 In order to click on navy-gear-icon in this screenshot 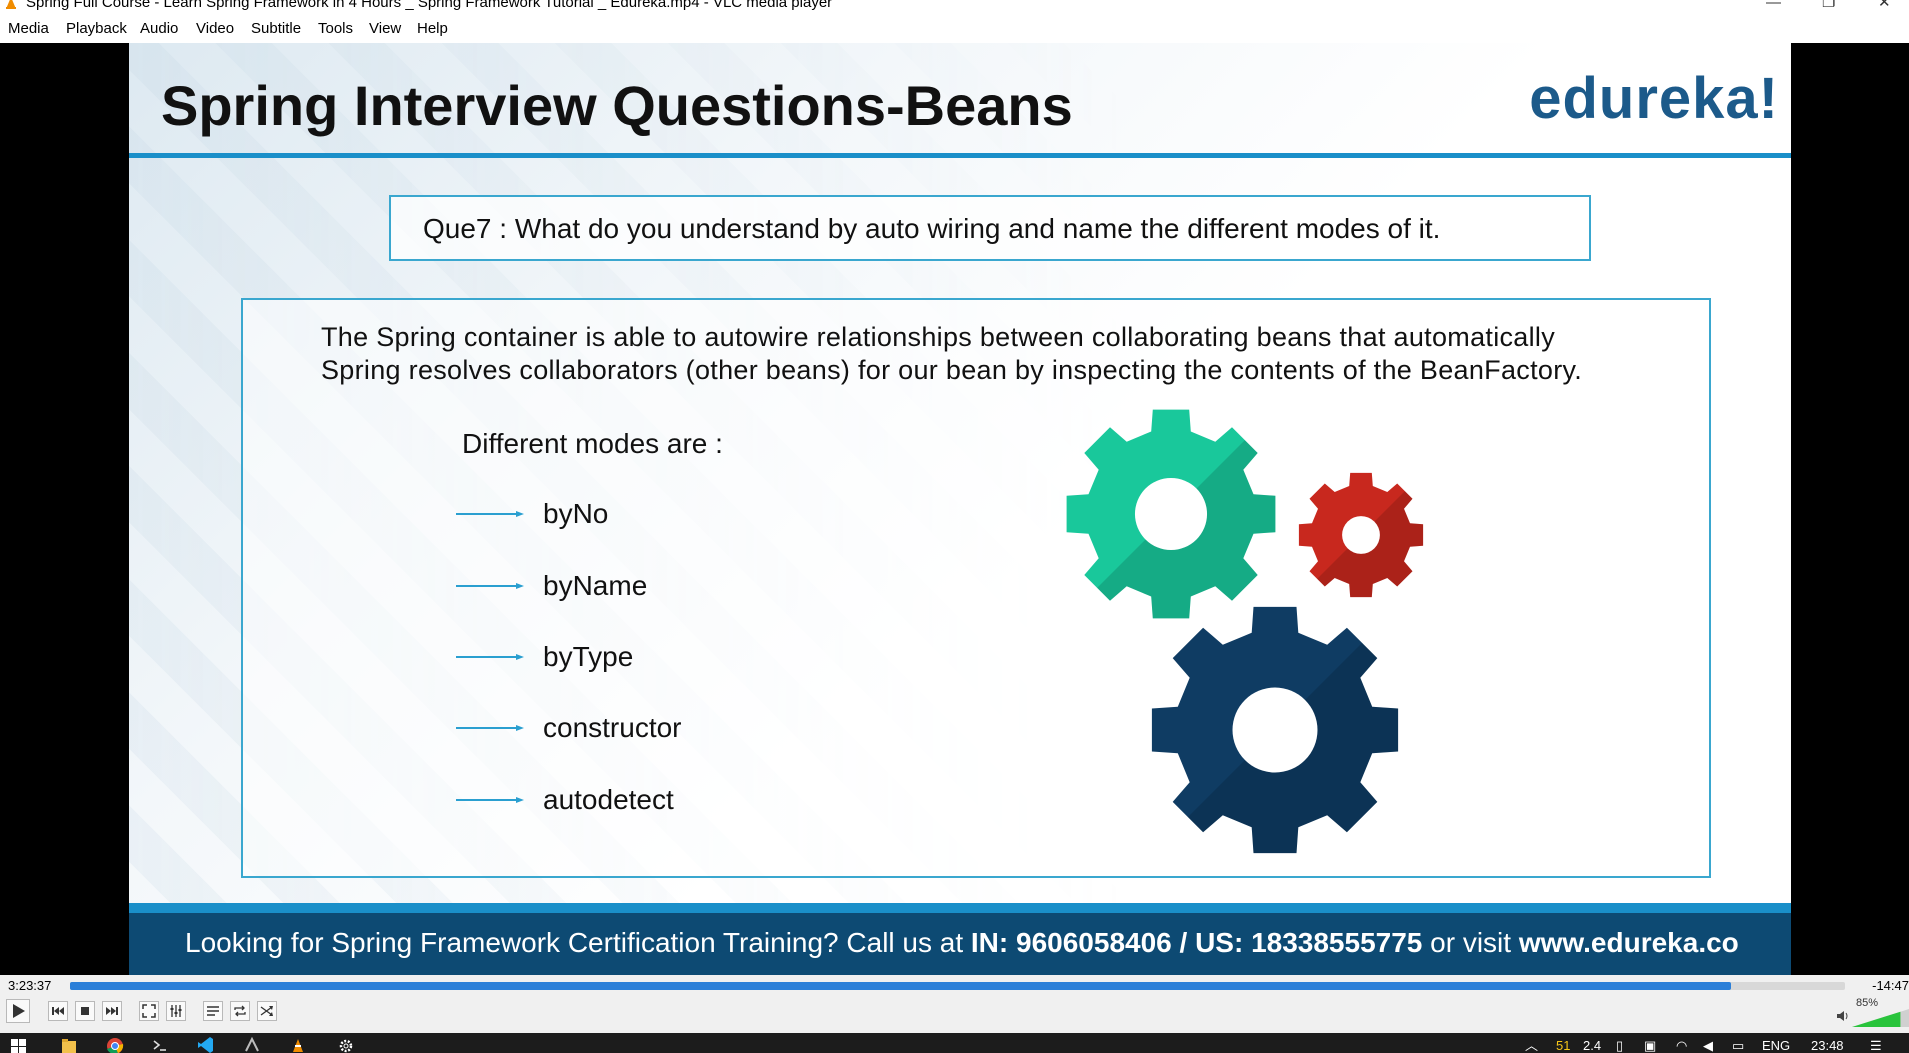, I will do `click(1275, 730)`.